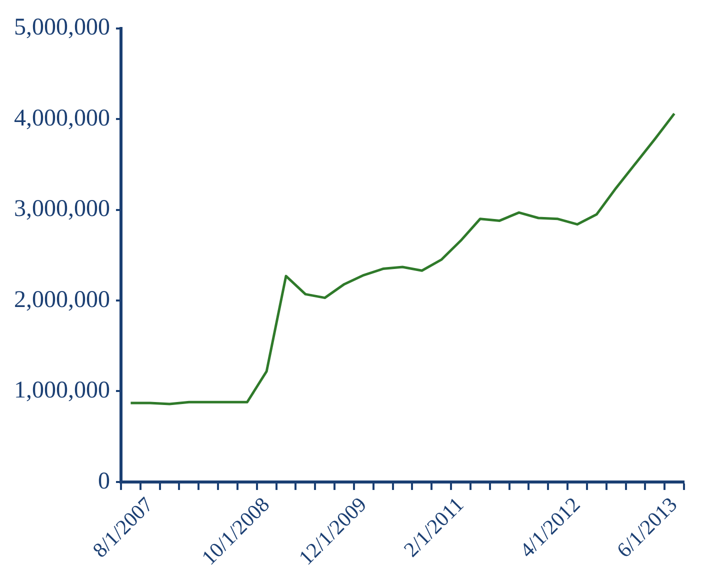  Describe the element at coordinates (62, 391) in the screenshot. I see `y-tick-label: 1,000,000` at that location.